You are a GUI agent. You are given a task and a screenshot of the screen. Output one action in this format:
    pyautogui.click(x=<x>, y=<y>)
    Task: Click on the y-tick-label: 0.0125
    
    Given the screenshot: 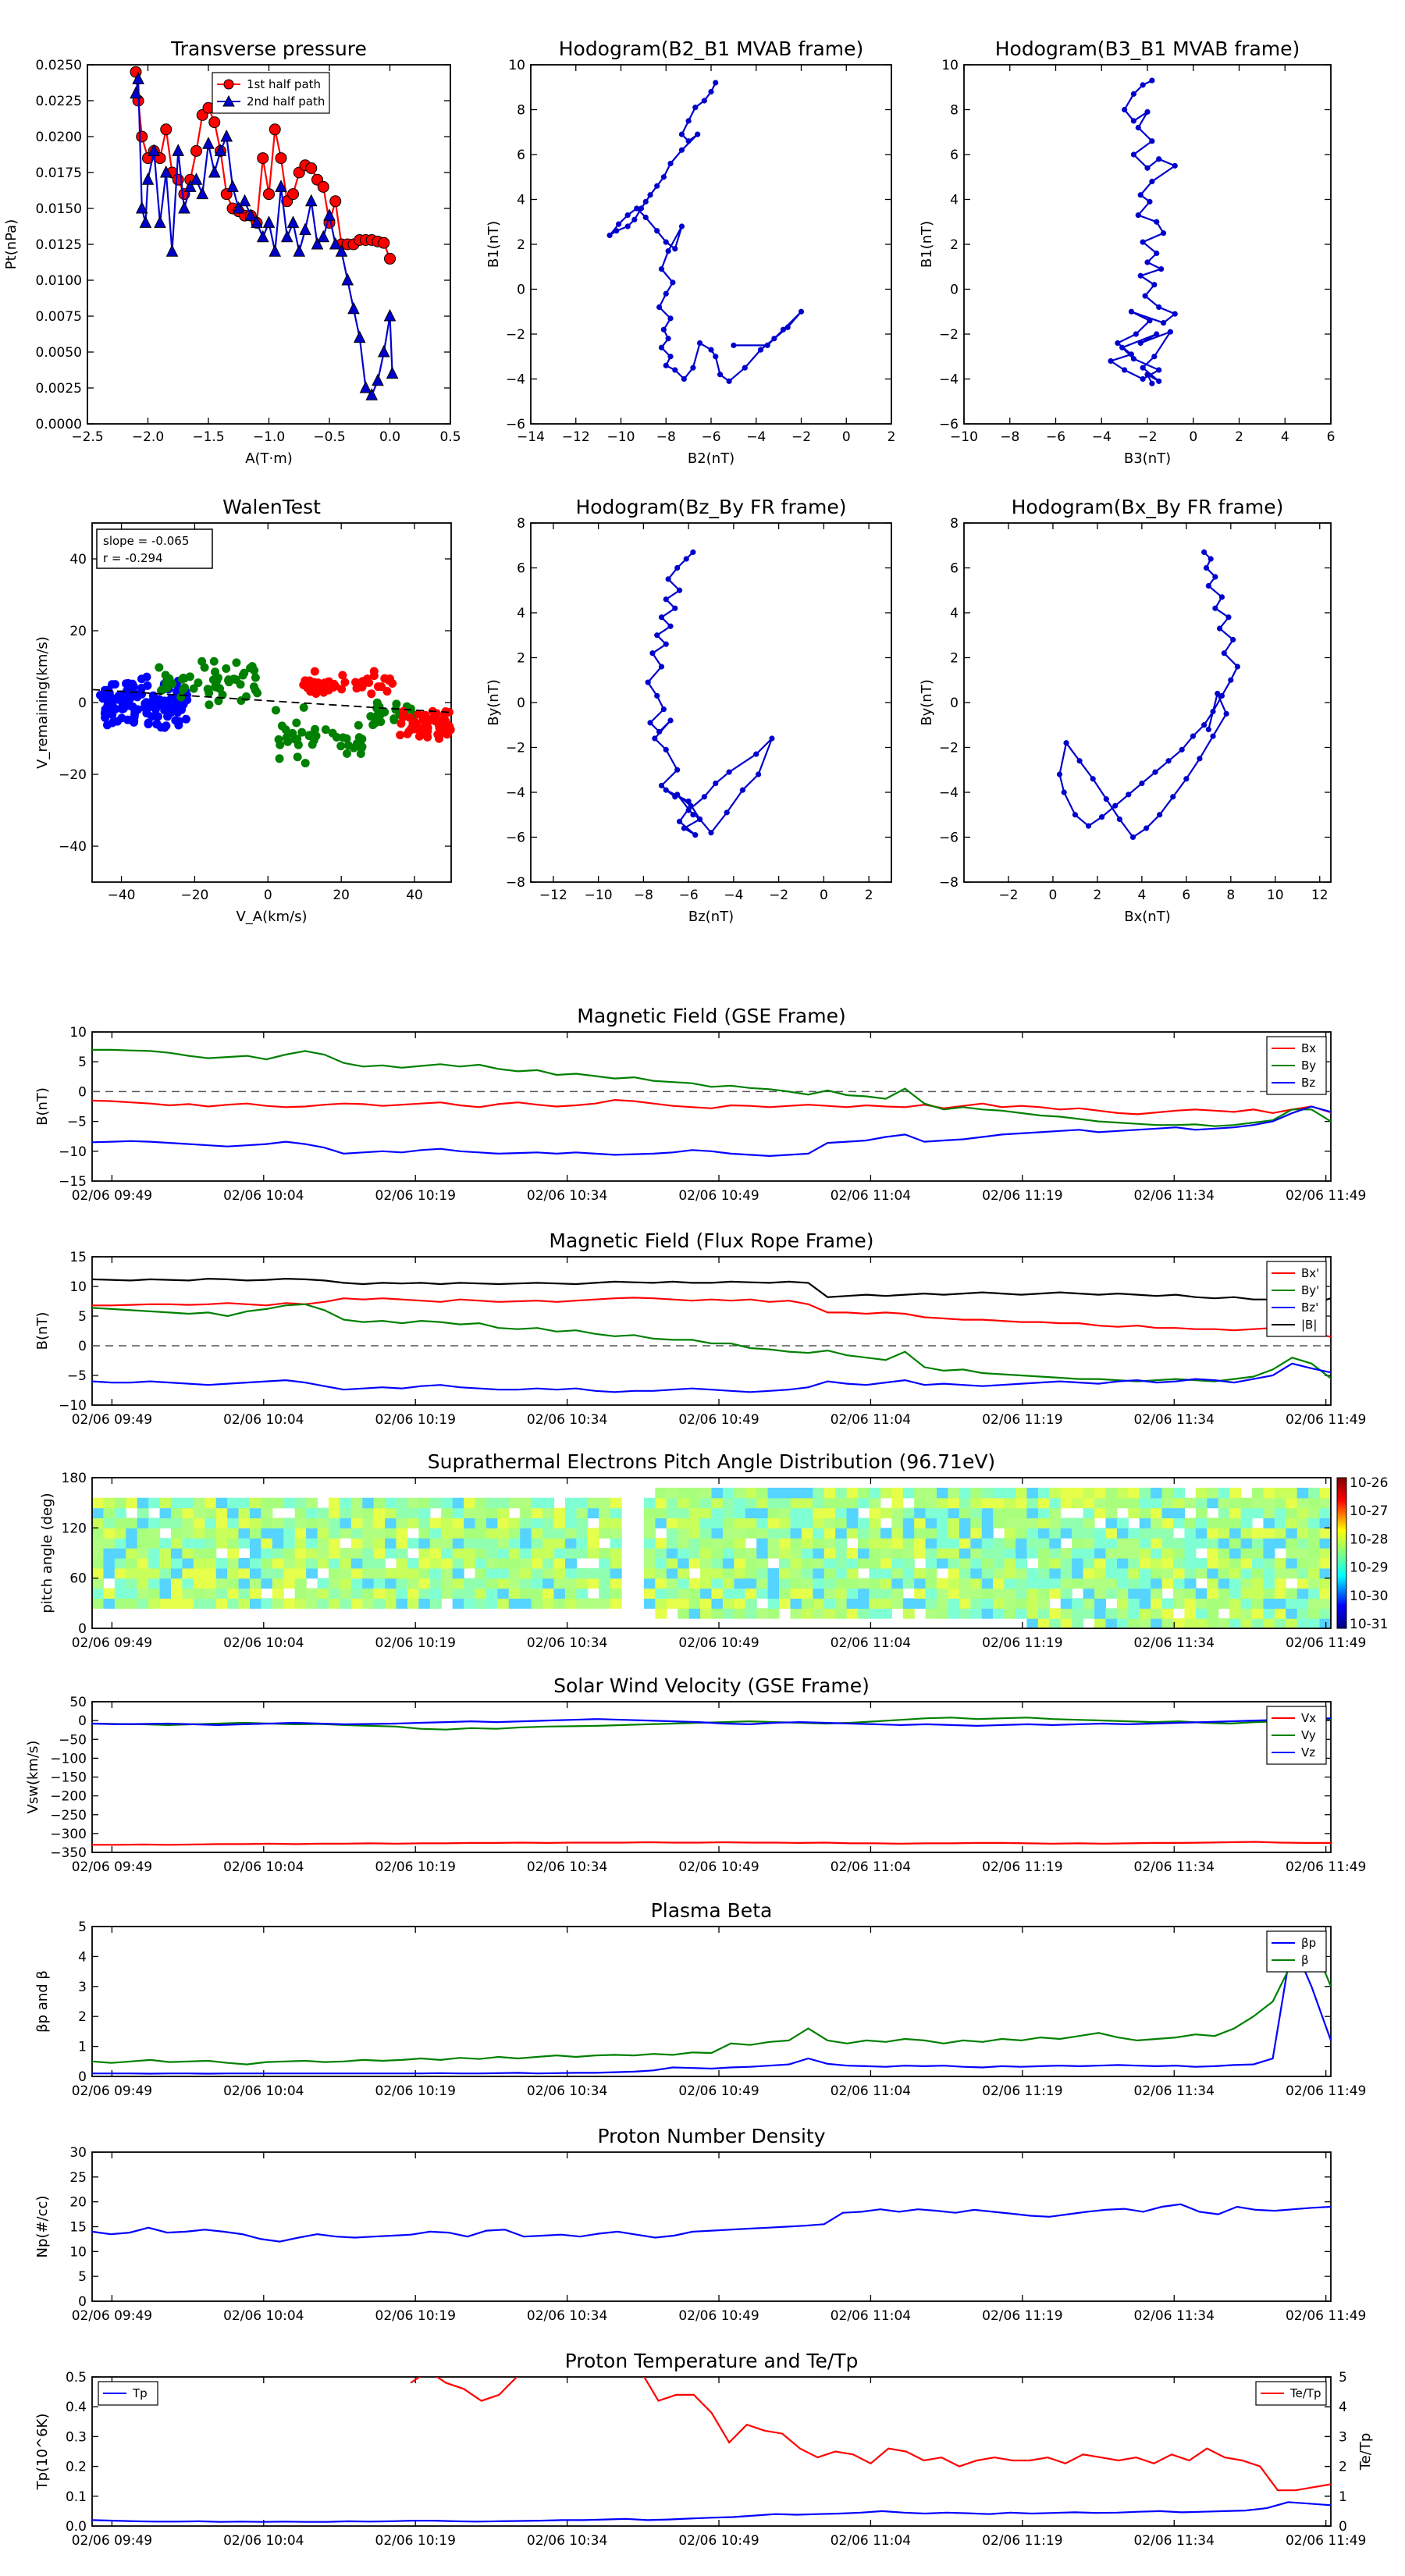 What is the action you would take?
    pyautogui.click(x=59, y=245)
    